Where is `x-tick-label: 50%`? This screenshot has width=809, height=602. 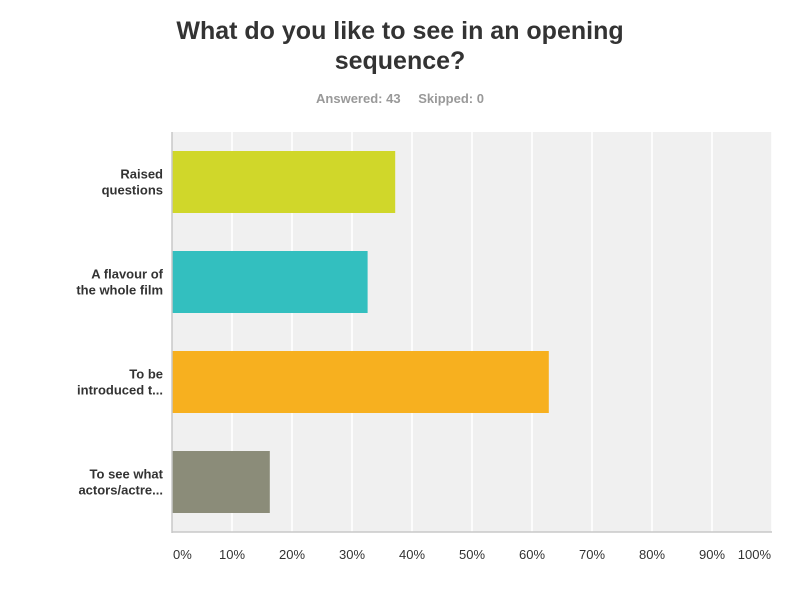
x-tick-label: 50% is located at coordinates (472, 554).